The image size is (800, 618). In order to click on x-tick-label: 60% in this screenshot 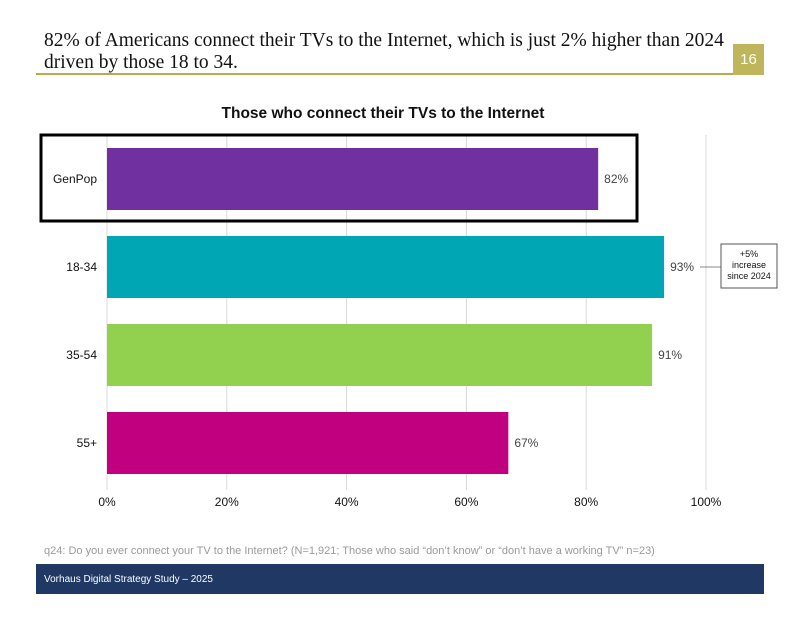, I will do `click(466, 502)`.